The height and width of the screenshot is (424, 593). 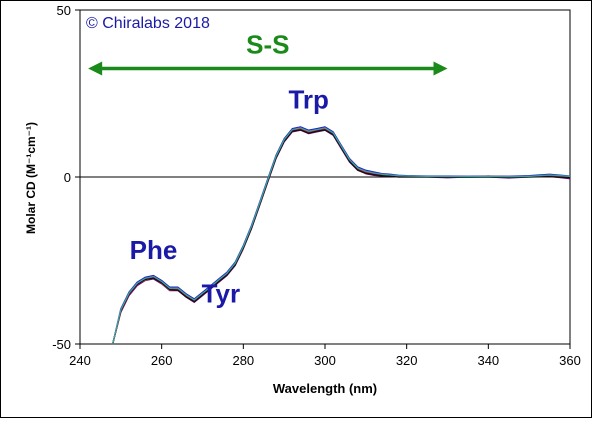 What do you see at coordinates (488, 360) in the screenshot?
I see `x-tick-label: 340` at bounding box center [488, 360].